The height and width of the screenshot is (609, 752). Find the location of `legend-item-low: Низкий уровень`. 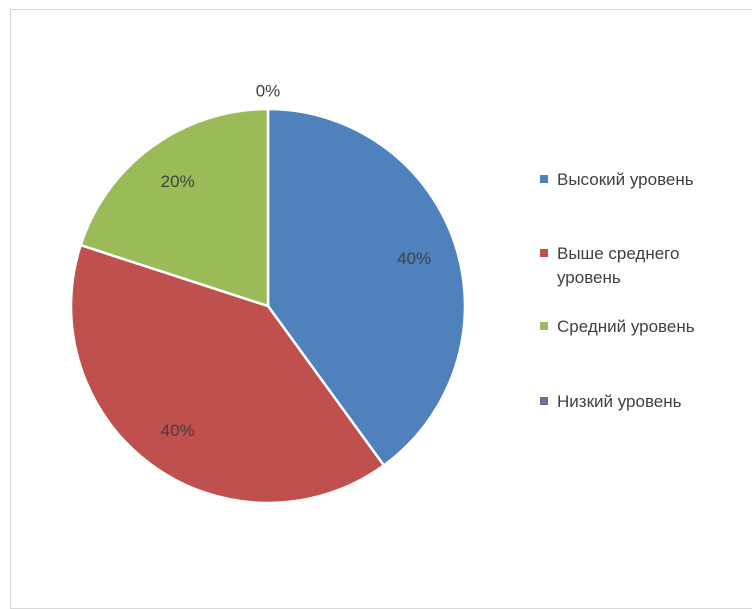

legend-item-low: Низкий уровень is located at coordinates (643, 402).